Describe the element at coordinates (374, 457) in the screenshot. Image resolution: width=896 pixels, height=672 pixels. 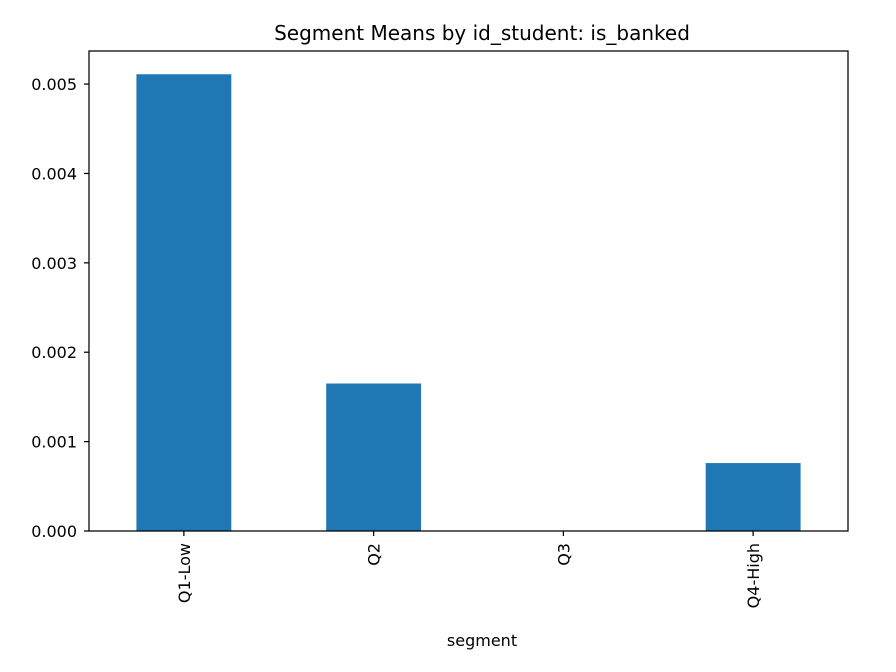
I see `bar-q2` at that location.